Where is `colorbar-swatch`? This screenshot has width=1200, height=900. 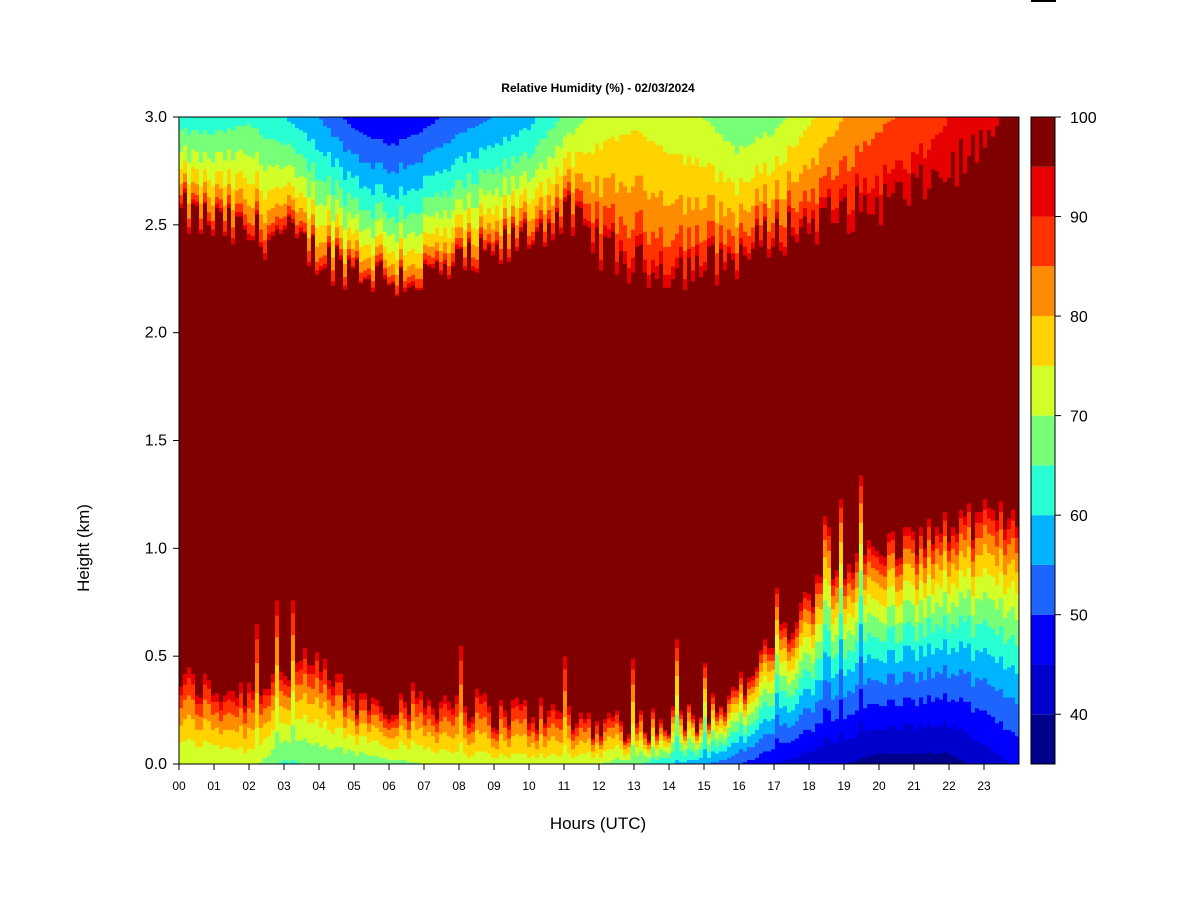
colorbar-swatch is located at coordinates (1043, 689).